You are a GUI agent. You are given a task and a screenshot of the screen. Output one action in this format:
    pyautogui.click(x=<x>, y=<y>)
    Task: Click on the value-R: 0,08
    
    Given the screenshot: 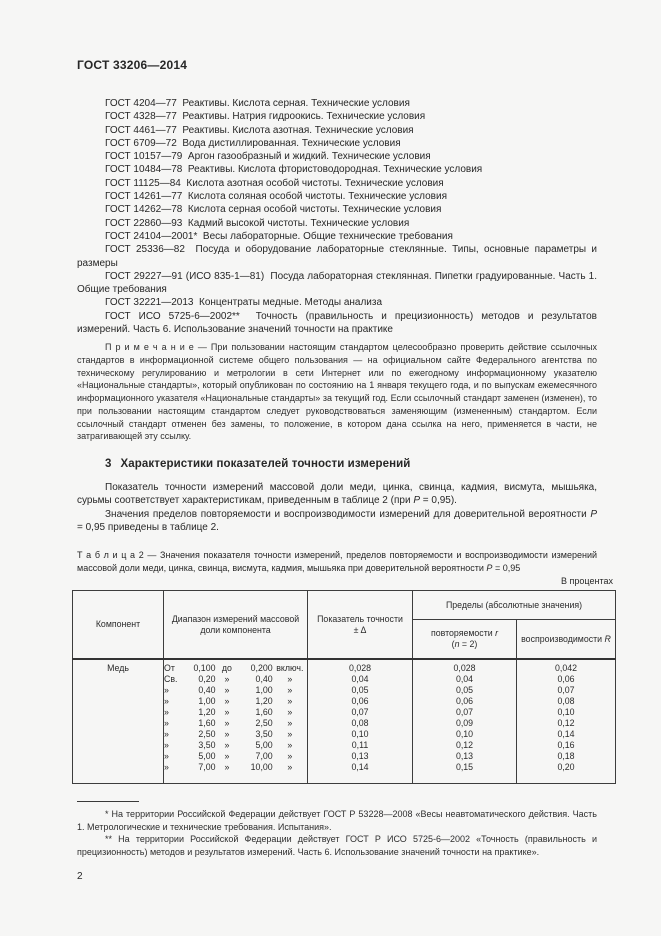 What is the action you would take?
    pyautogui.click(x=566, y=701)
    